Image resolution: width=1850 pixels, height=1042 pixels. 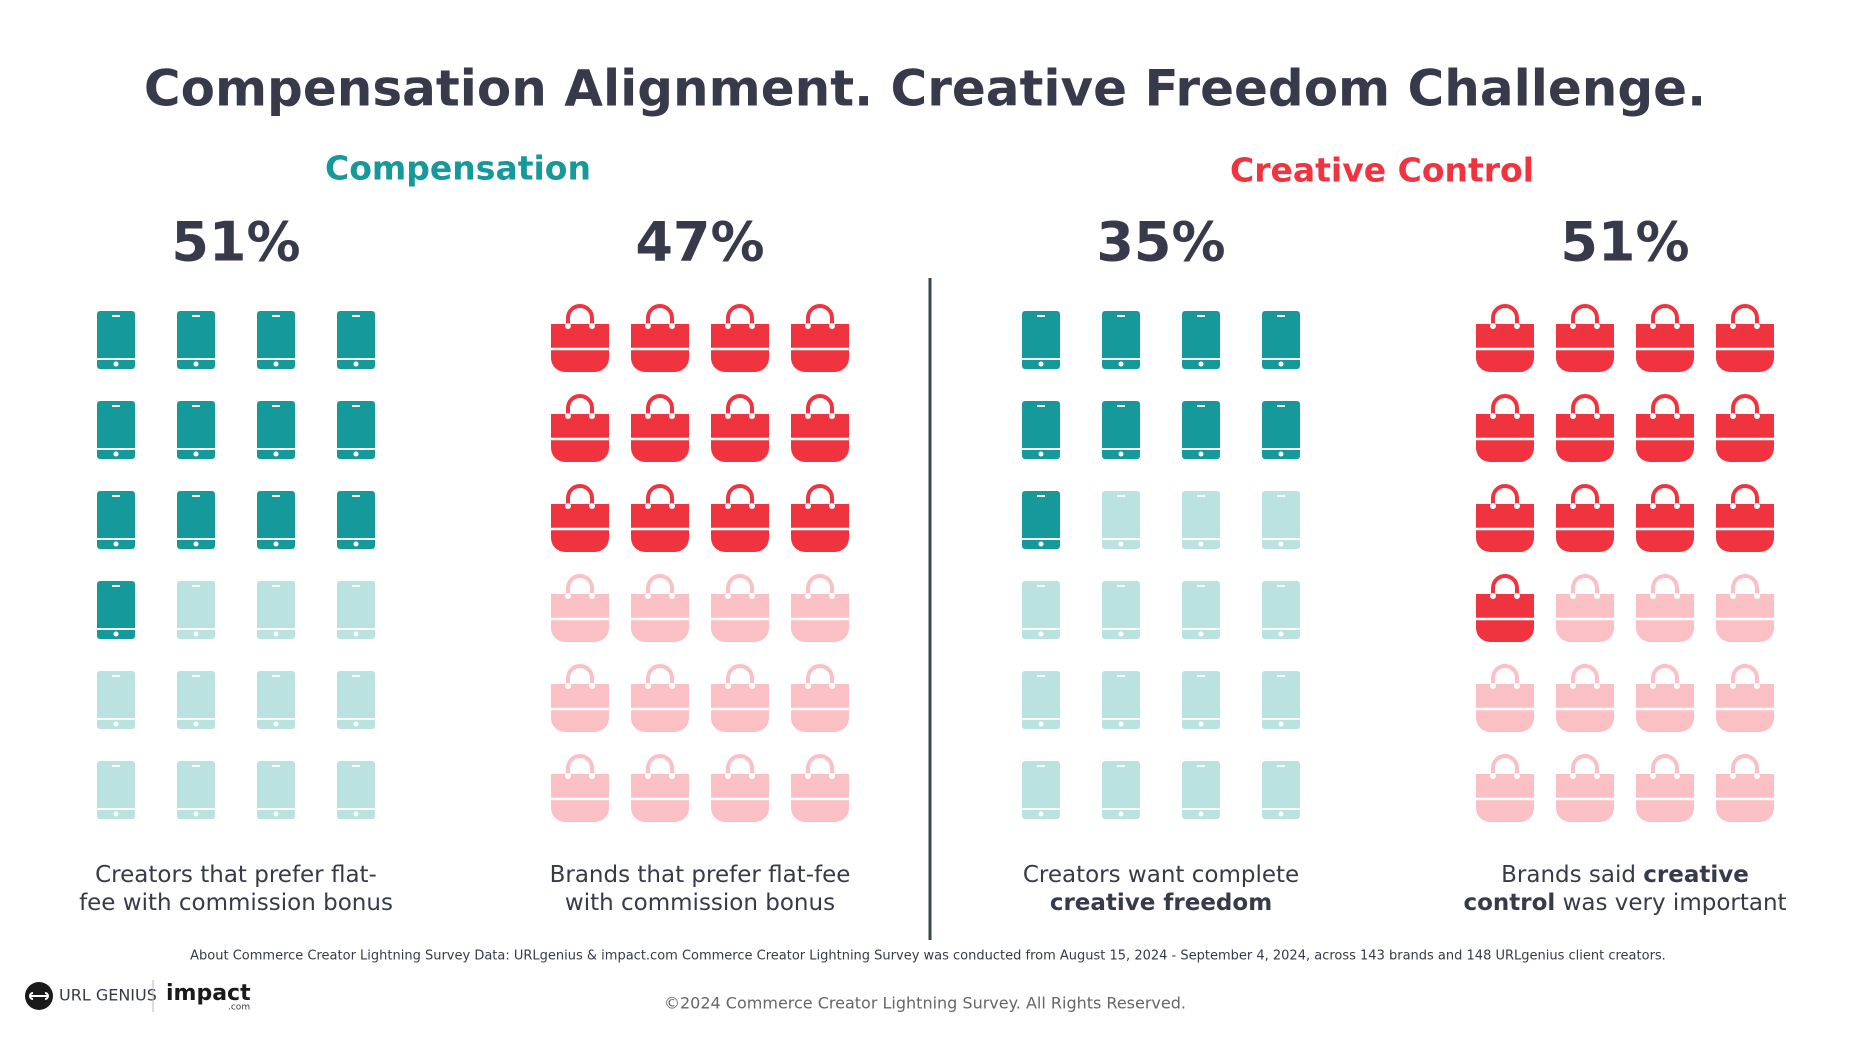 I want to click on caption-text: was very important, so click(x=1670, y=903).